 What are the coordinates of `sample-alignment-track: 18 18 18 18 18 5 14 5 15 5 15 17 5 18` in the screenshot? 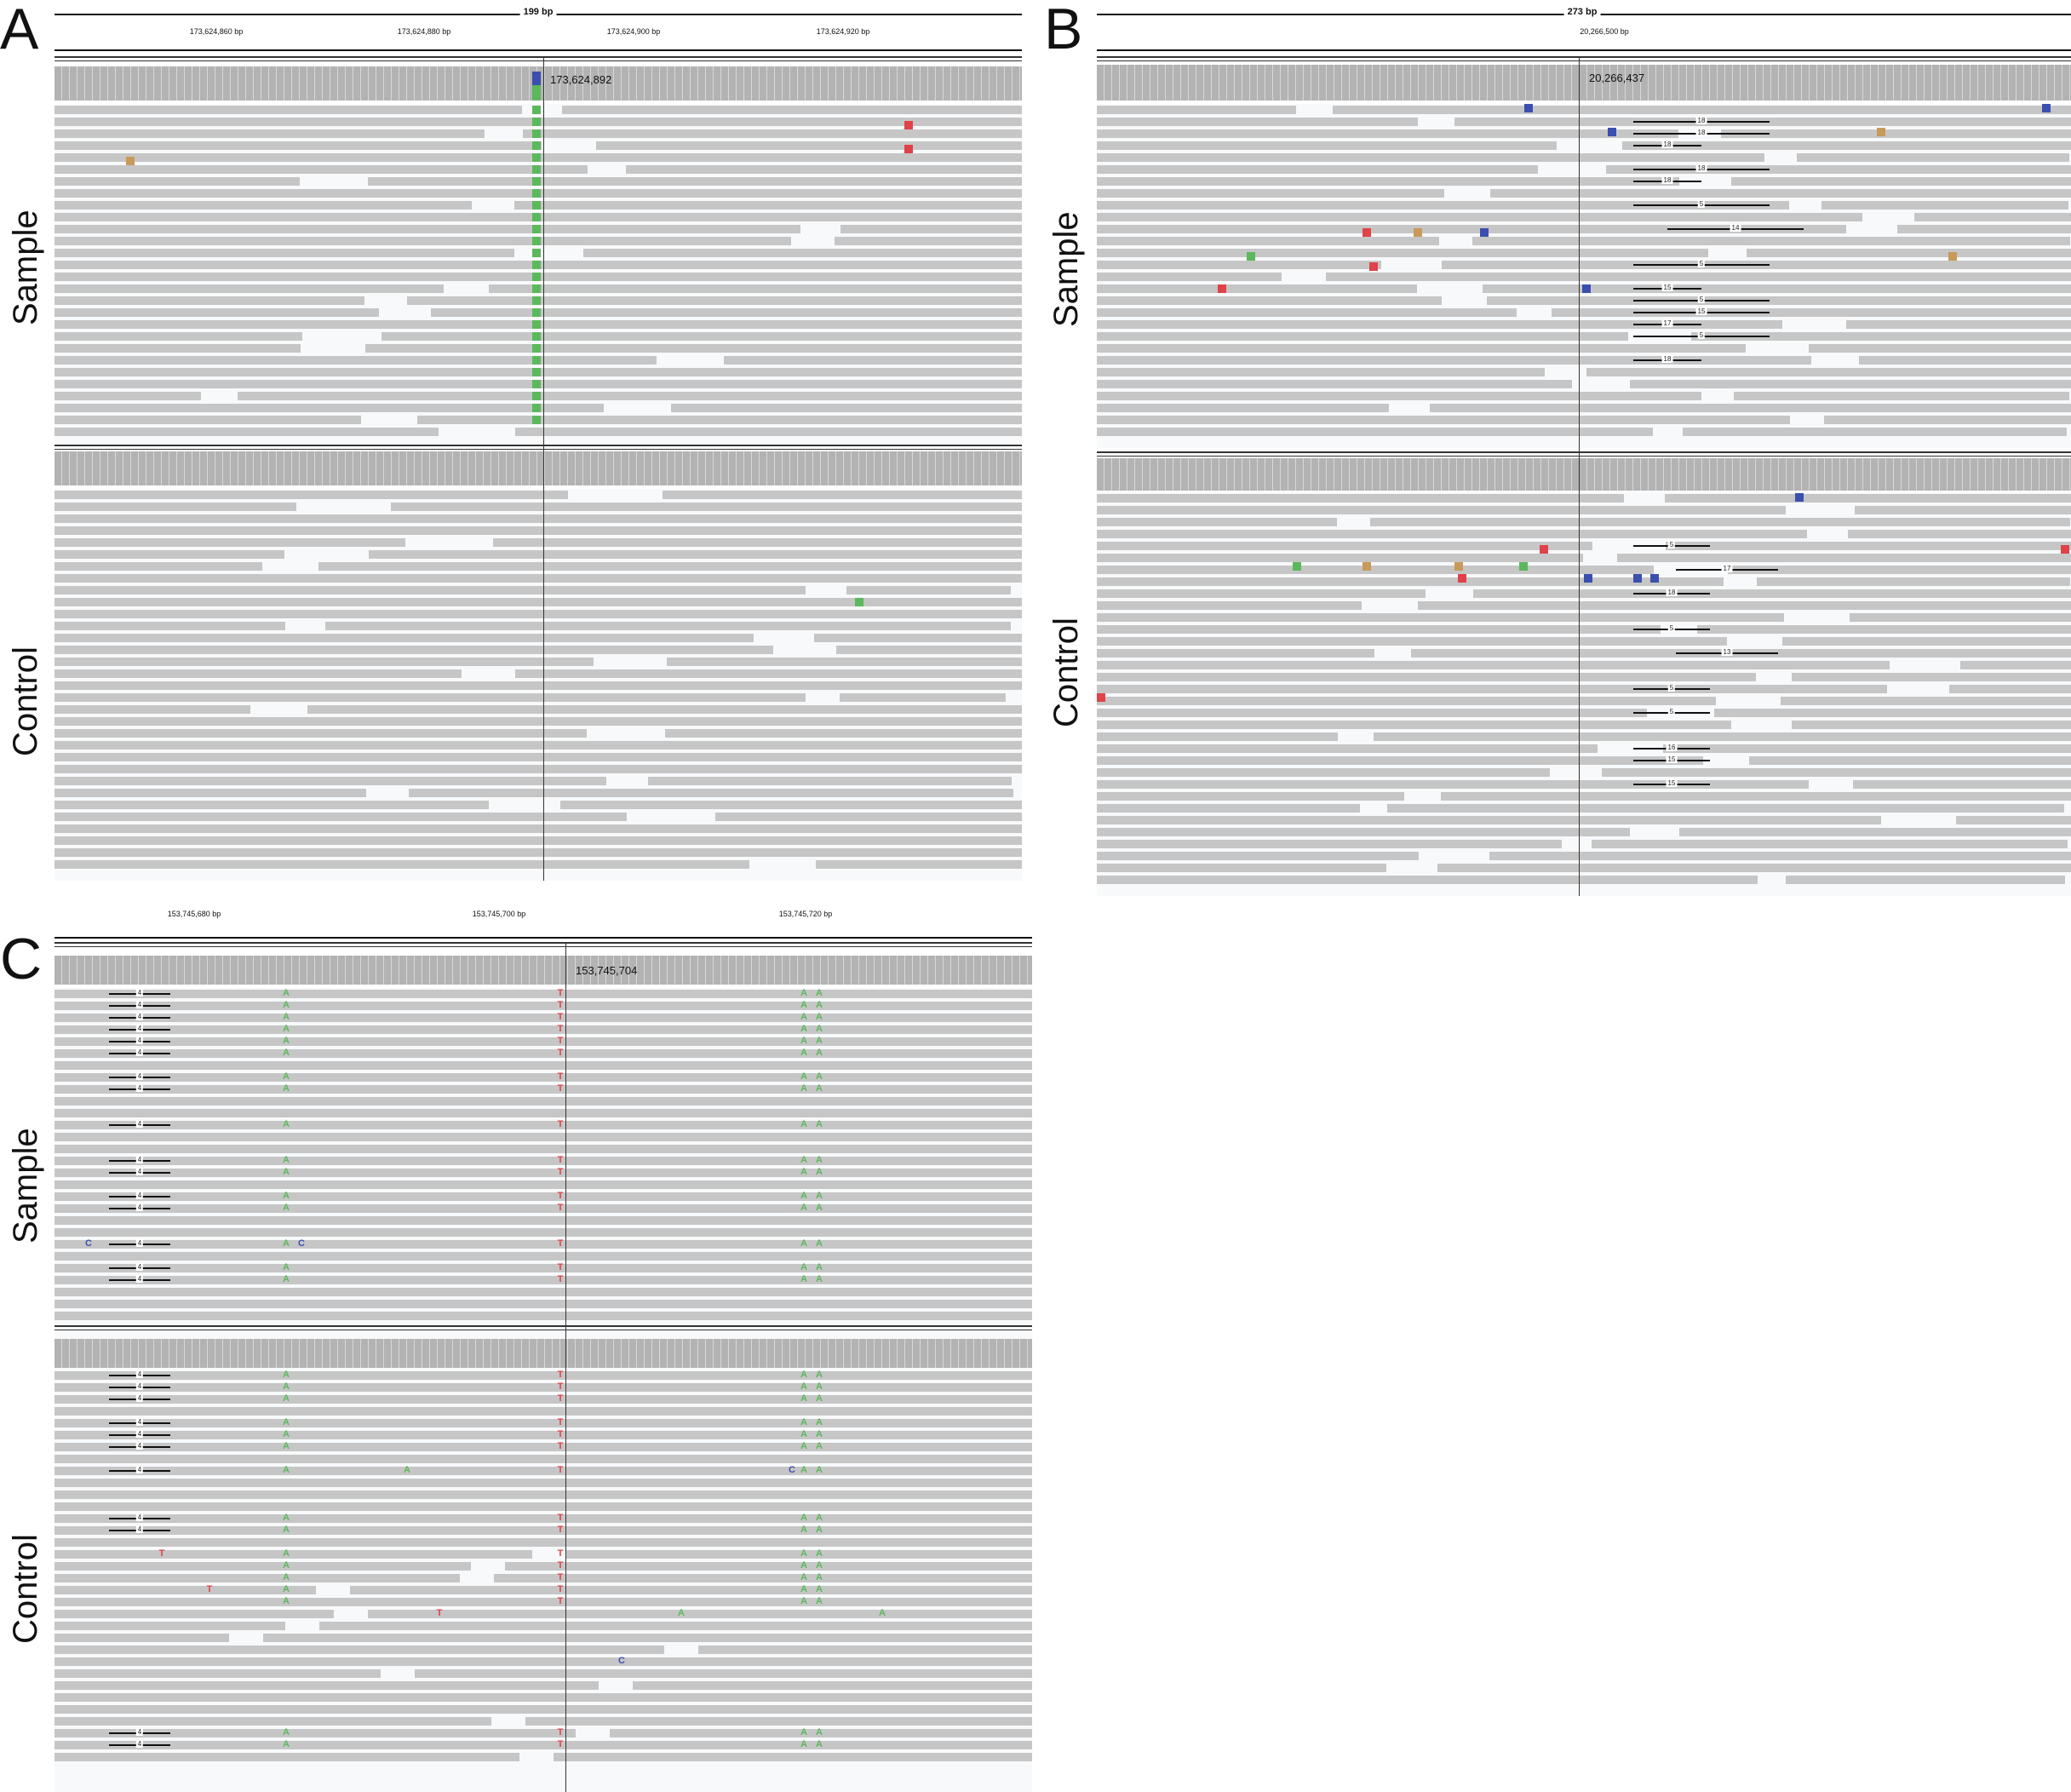 It's located at (1584, 276).